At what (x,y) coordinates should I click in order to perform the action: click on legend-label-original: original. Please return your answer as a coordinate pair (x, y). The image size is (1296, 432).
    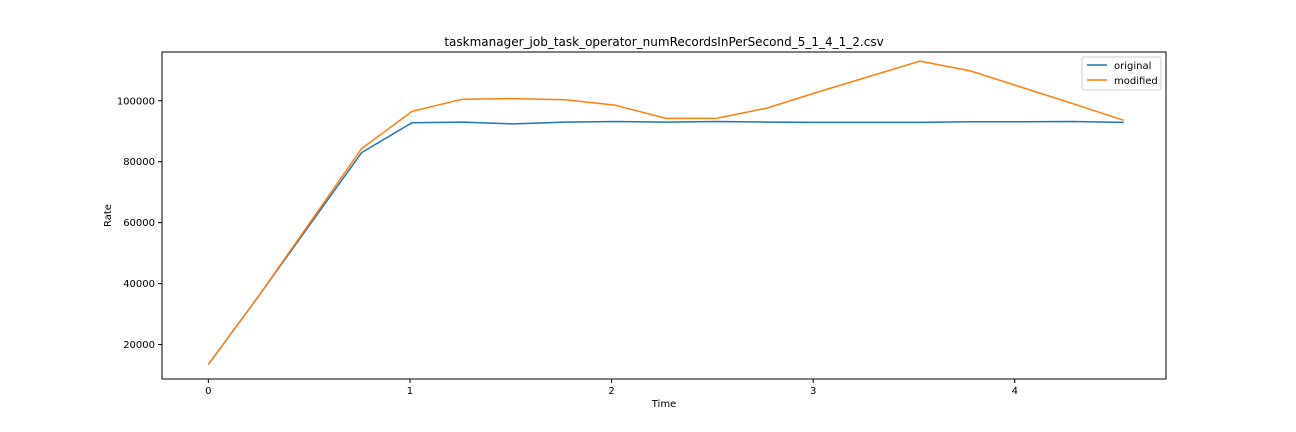
    Looking at the image, I should click on (1132, 66).